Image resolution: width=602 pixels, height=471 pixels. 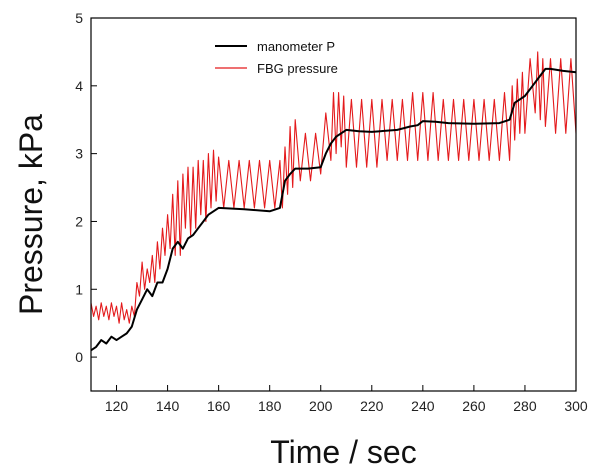 What do you see at coordinates (79, 154) in the screenshot?
I see `y-tick-label: 3` at bounding box center [79, 154].